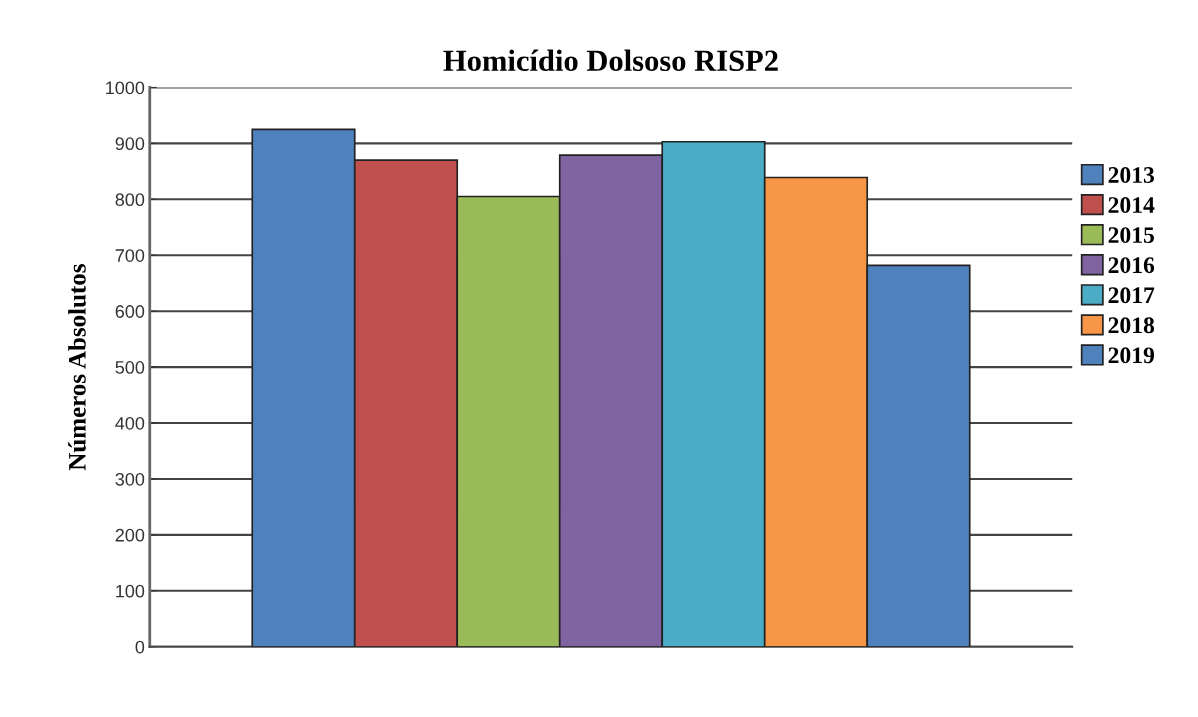  I want to click on chart-title: Homicídio Dolsoso RISP2, so click(610, 60).